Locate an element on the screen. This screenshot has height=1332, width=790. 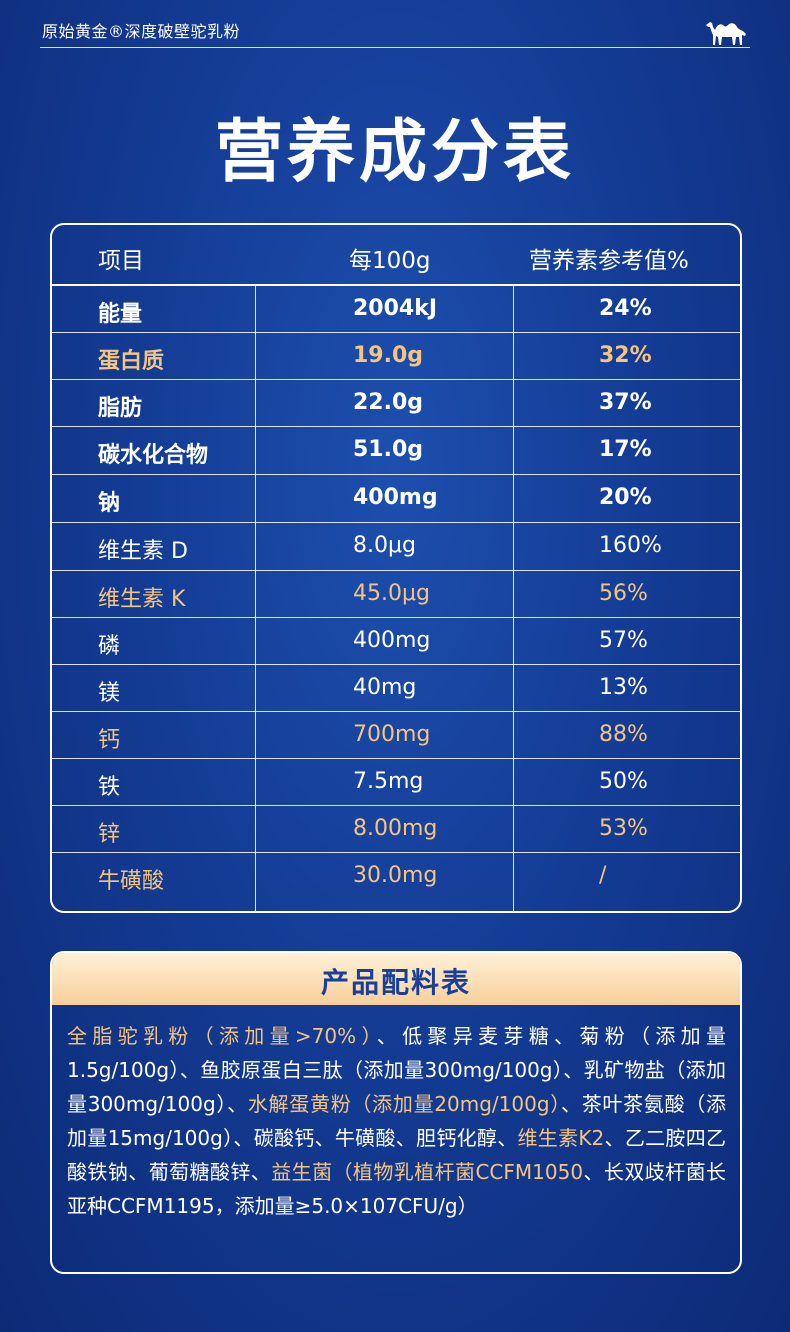
nrv-value: 37% is located at coordinates (625, 402).